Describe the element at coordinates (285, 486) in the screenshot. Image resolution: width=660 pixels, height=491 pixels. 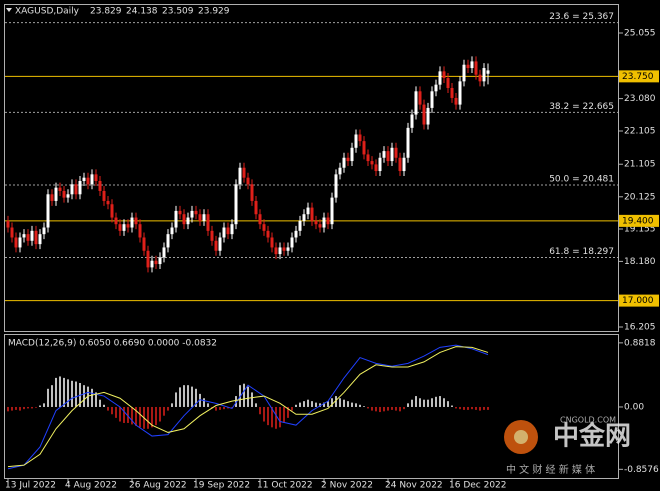
I see `x-tick-label: 11 Oct 2022` at that location.